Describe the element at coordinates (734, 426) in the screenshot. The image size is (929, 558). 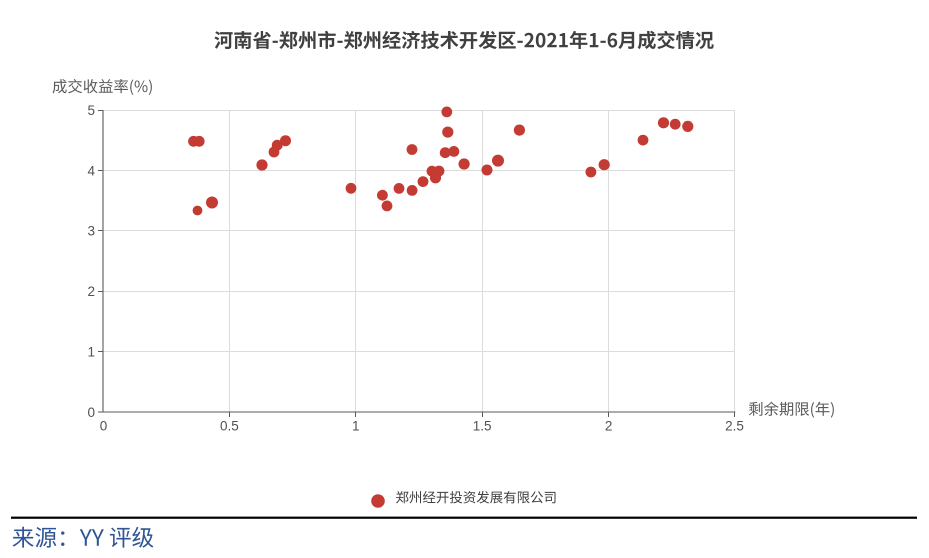
I see `svg-text: 2.5` at that location.